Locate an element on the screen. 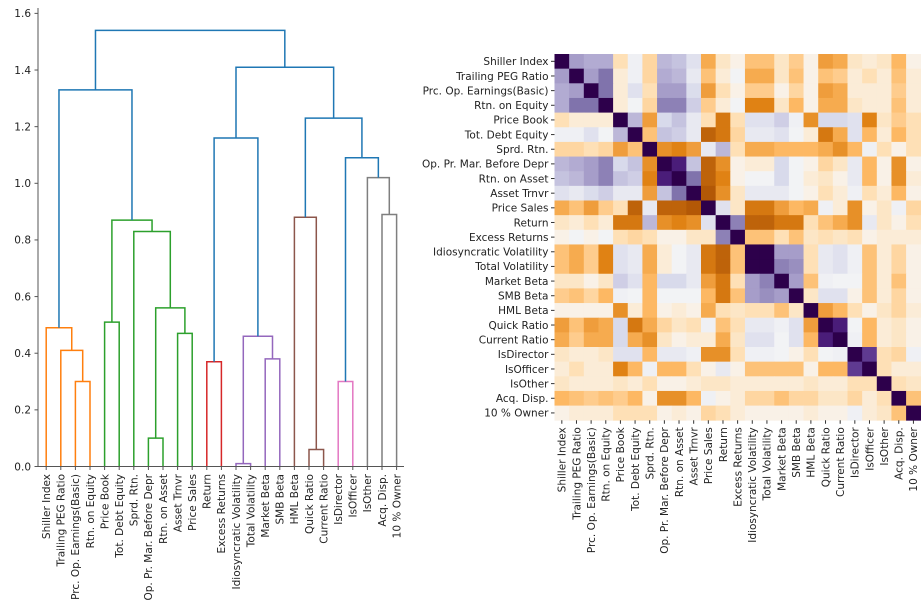  heatmap-cell-r12-c2 is located at coordinates (591, 237).